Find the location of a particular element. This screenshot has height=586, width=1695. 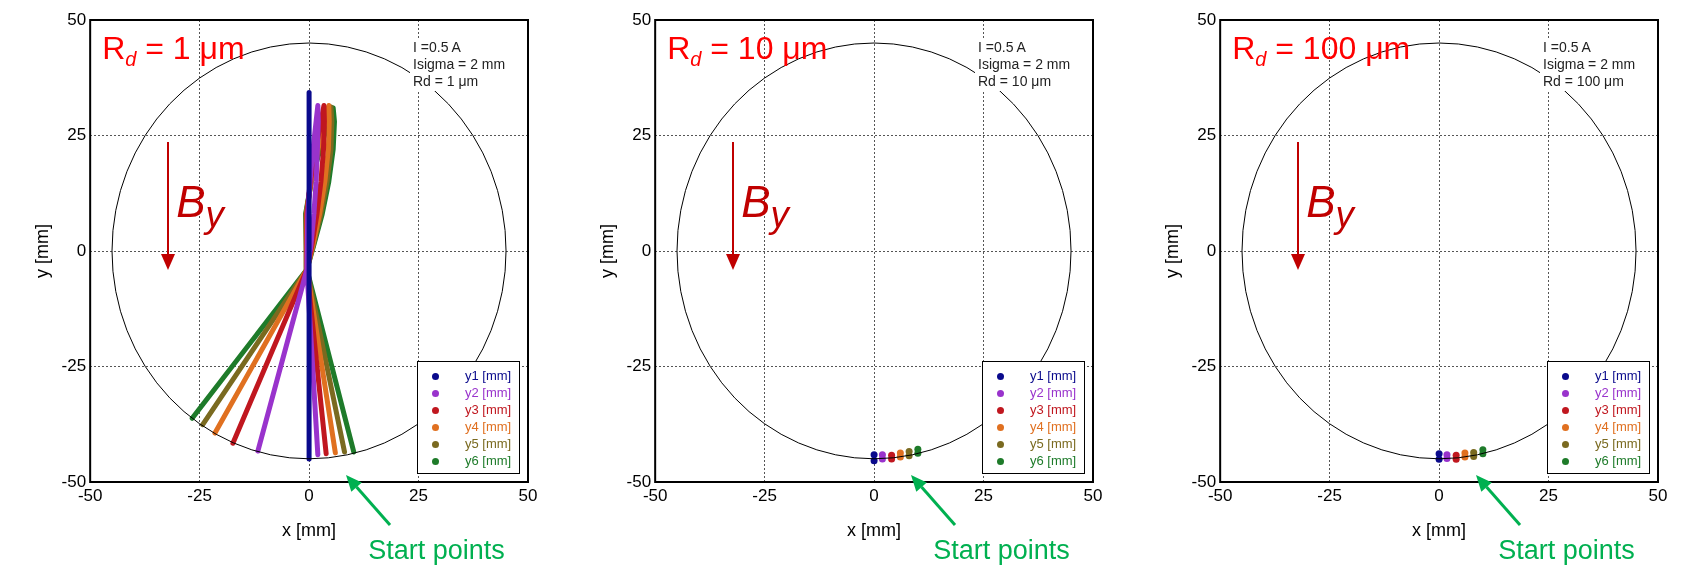

point is located at coordinates (874, 455).